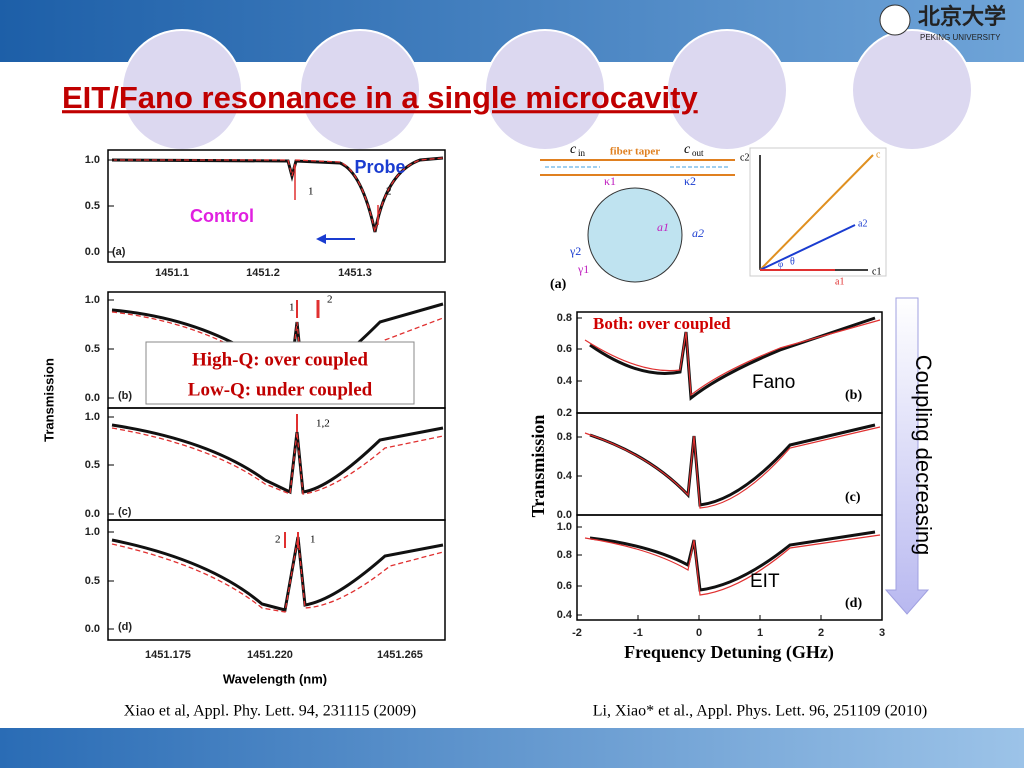 The image size is (1024, 768). What do you see at coordinates (699, 633) in the screenshot?
I see `x-tick-label: 0` at bounding box center [699, 633].